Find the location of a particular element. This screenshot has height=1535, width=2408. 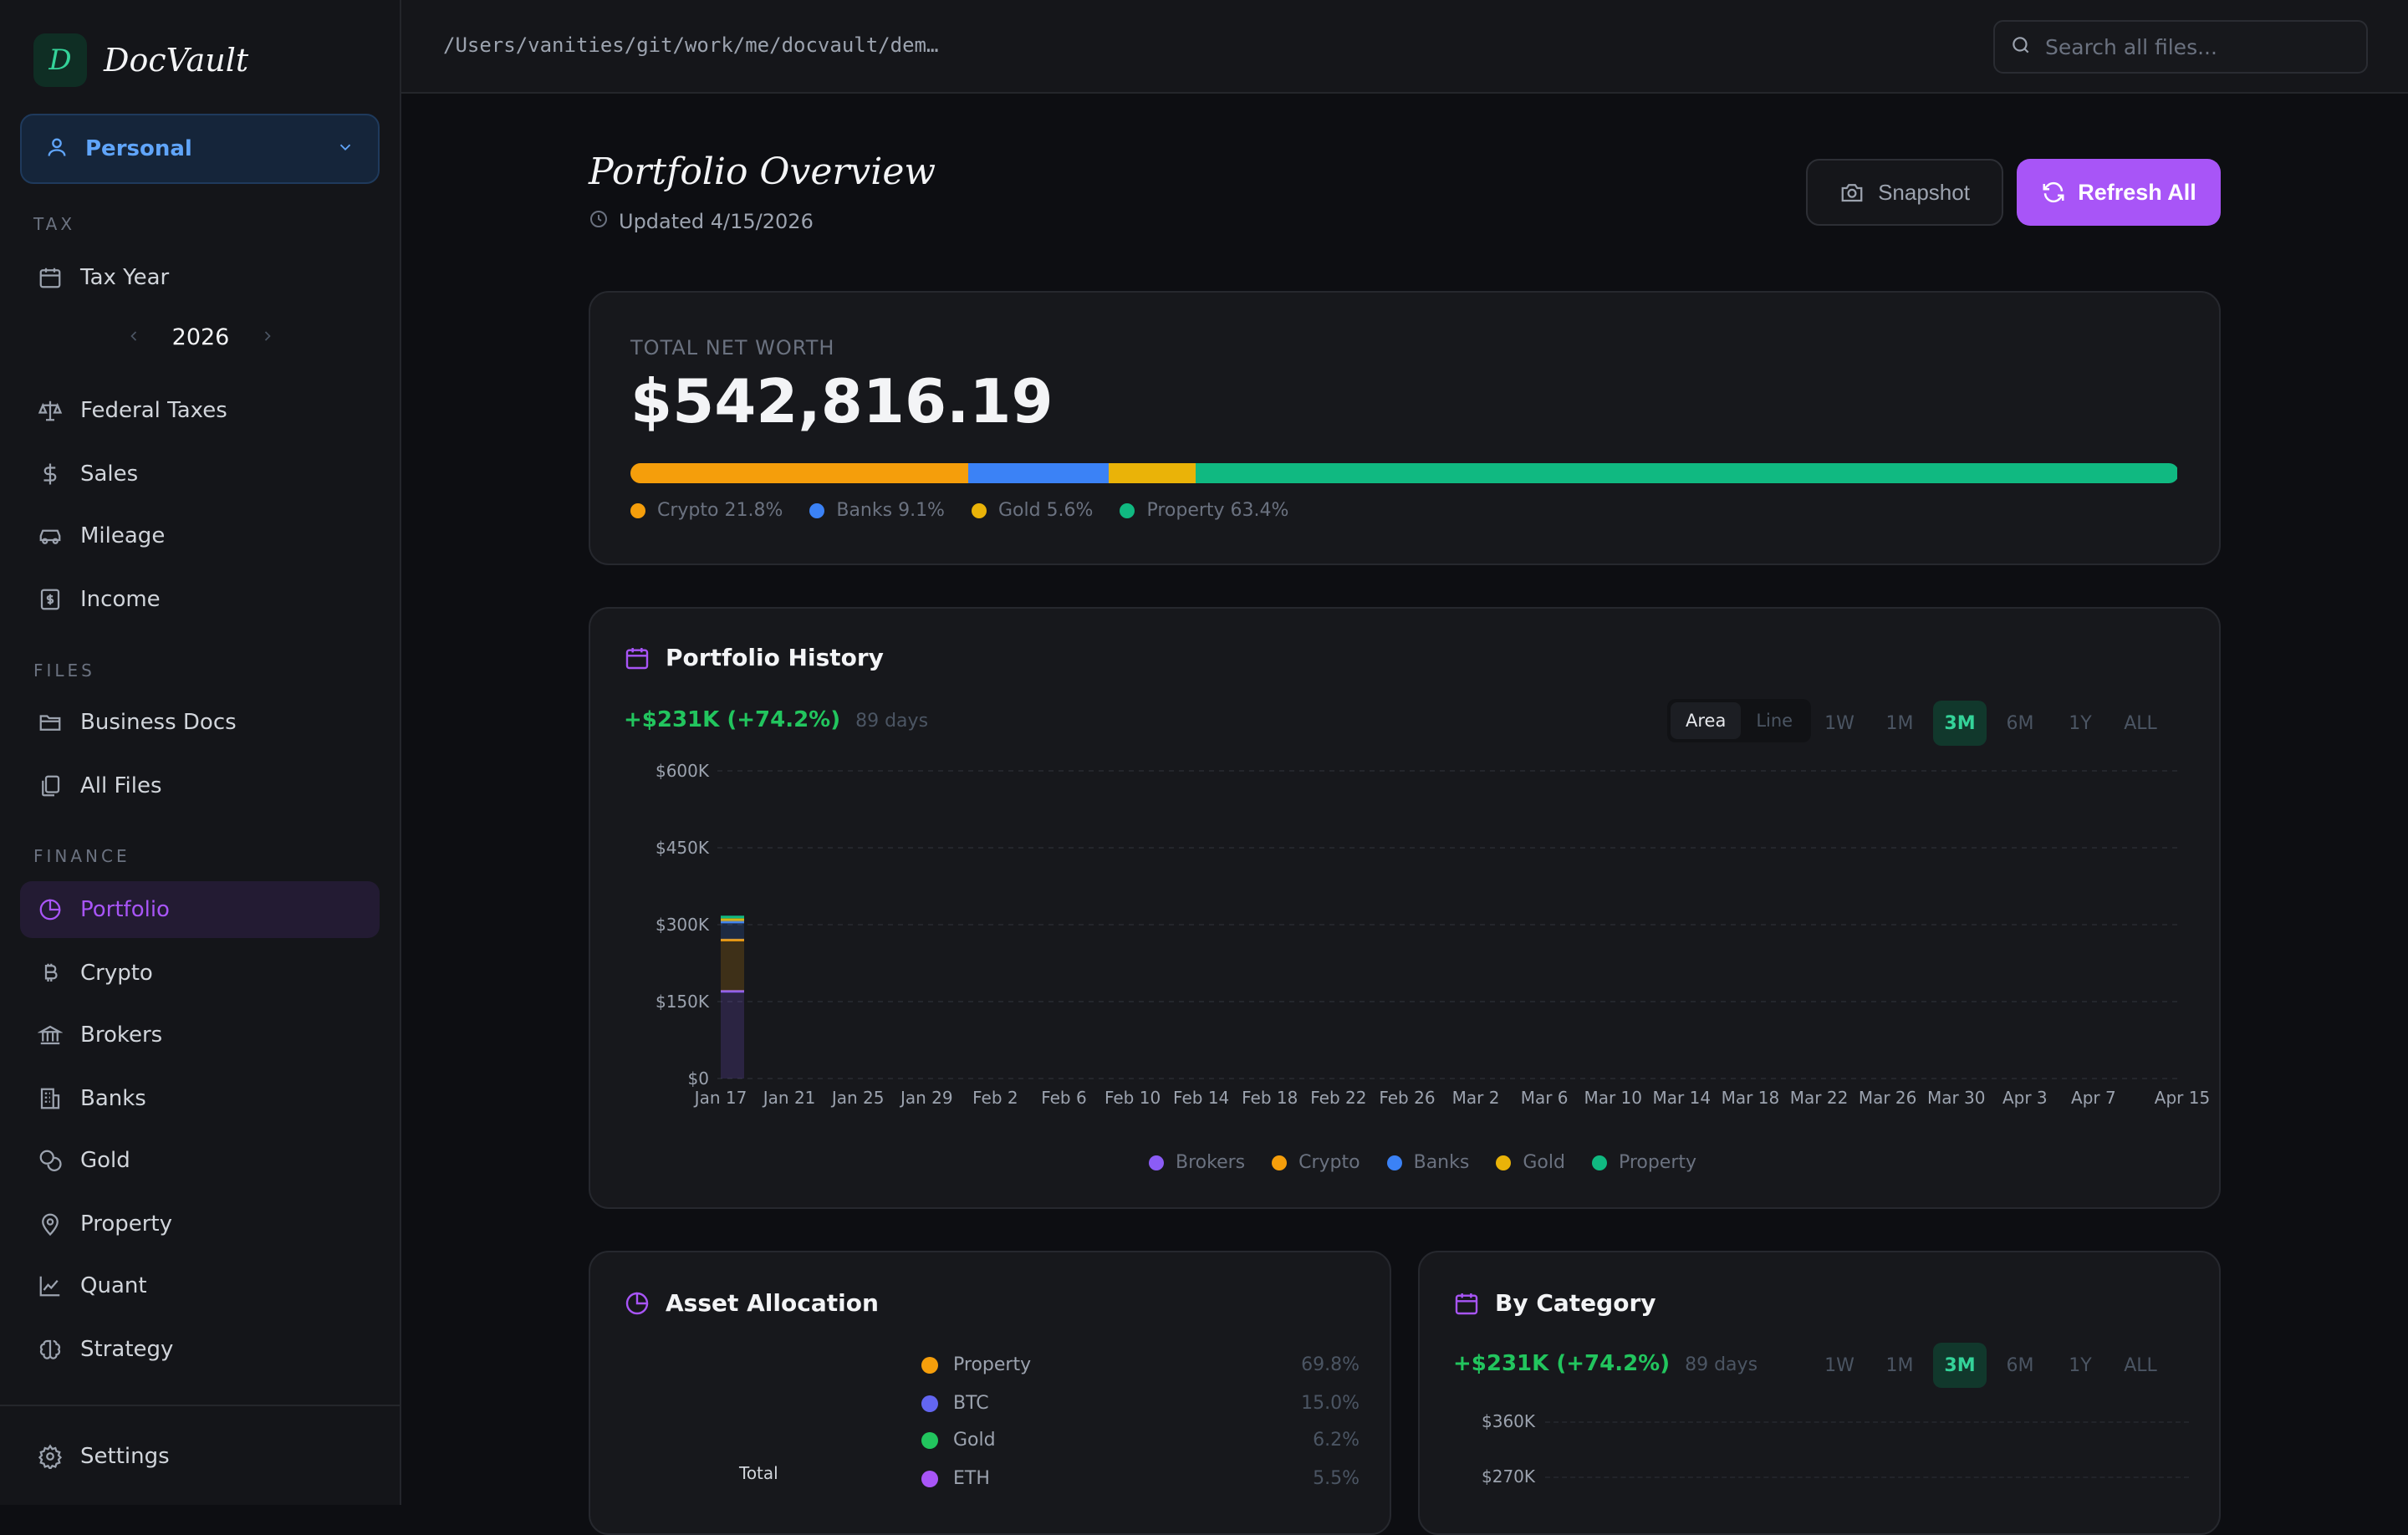

search-input is located at coordinates (2187, 46).